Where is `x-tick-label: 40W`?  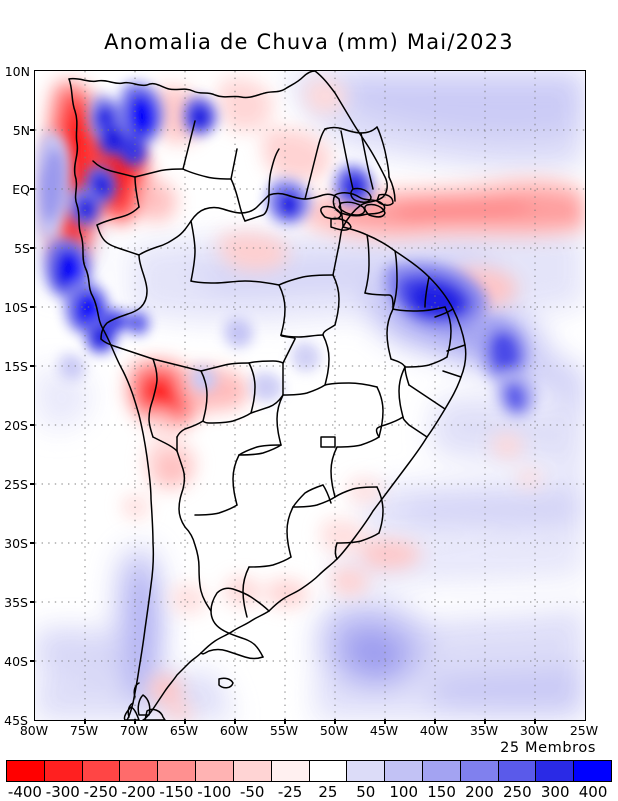
x-tick-label: 40W is located at coordinates (434, 730).